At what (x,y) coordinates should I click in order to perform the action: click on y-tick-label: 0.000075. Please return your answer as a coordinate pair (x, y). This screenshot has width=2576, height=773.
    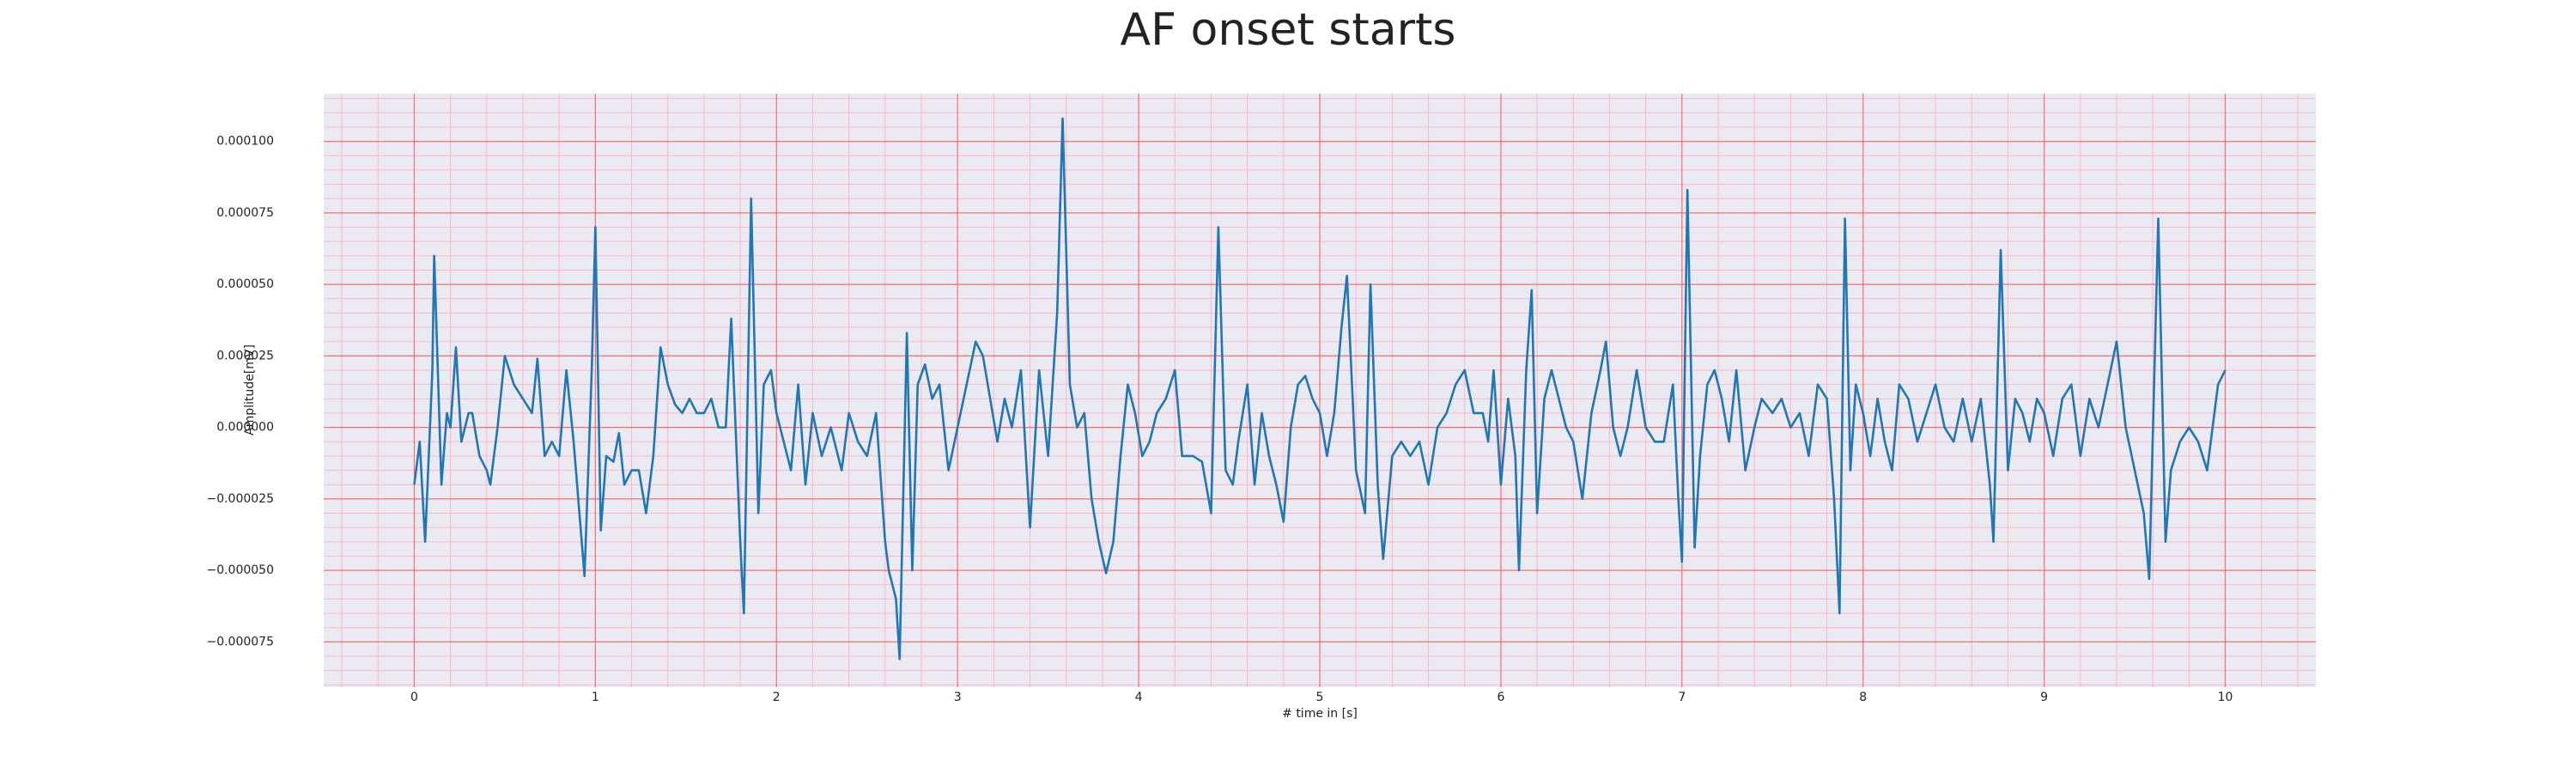
    Looking at the image, I should click on (245, 213).